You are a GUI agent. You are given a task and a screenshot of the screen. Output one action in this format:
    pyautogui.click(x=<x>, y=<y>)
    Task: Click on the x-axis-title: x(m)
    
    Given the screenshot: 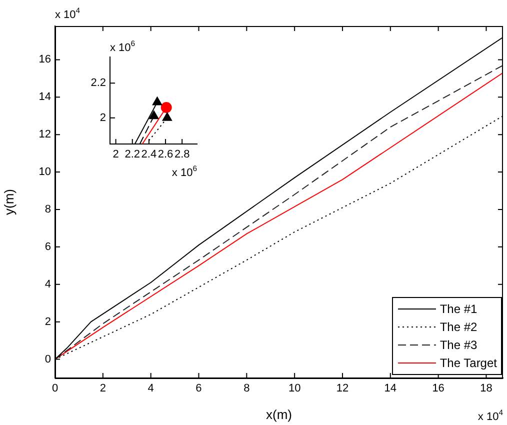 What is the action you would take?
    pyautogui.click(x=279, y=414)
    